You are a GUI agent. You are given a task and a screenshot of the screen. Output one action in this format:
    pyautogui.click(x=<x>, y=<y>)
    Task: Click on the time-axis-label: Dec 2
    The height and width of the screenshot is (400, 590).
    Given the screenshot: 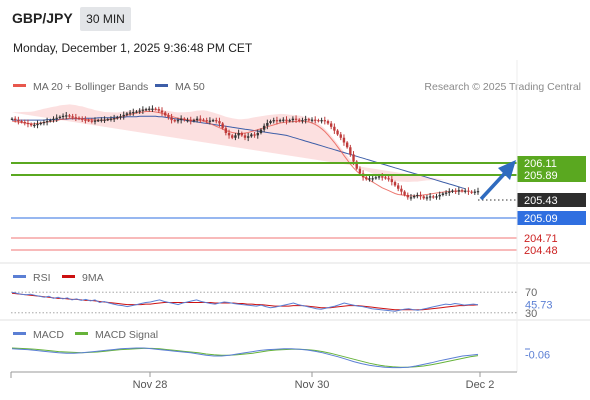 What is the action you would take?
    pyautogui.click(x=480, y=385)
    